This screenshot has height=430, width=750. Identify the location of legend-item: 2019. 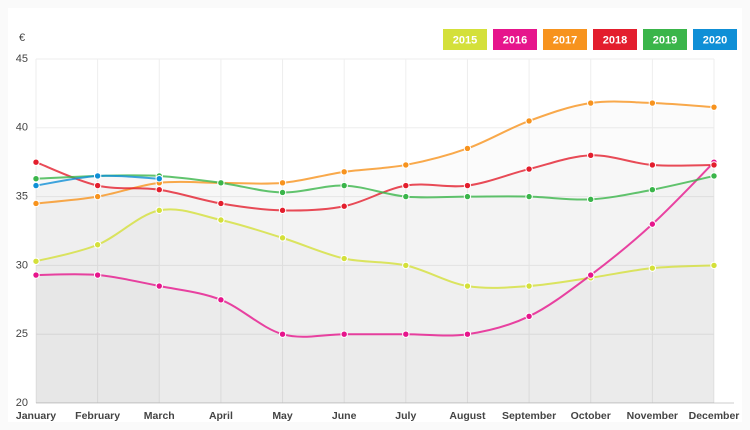
(665, 39).